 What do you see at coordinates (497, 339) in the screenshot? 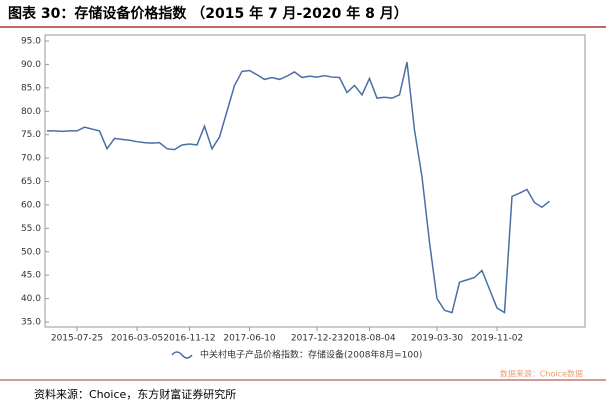
I see `x-tick-label: 2019-11-02` at bounding box center [497, 339].